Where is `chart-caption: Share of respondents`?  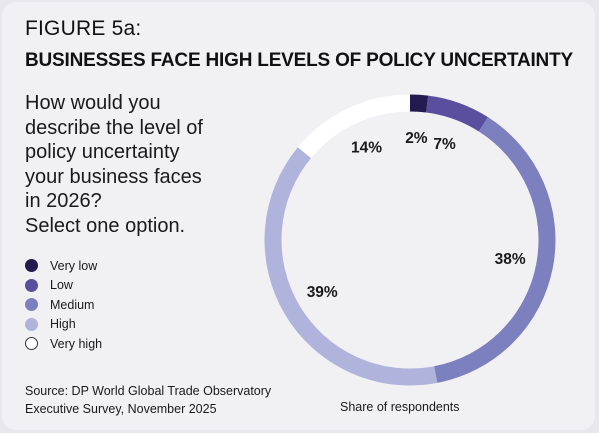
chart-caption: Share of respondents is located at coordinates (400, 407).